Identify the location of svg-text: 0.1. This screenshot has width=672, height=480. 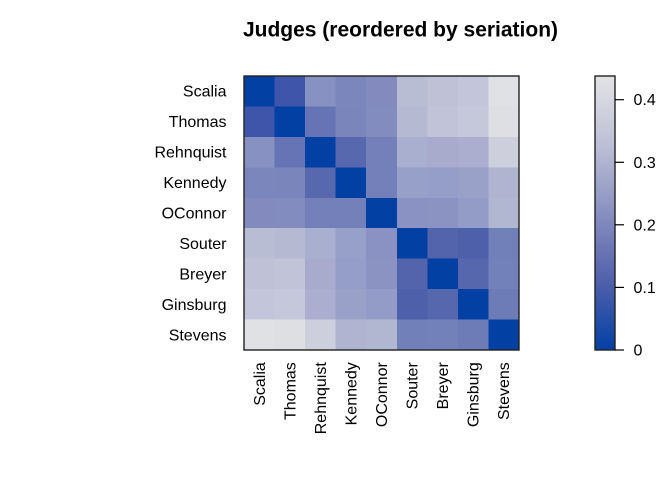
(645, 288).